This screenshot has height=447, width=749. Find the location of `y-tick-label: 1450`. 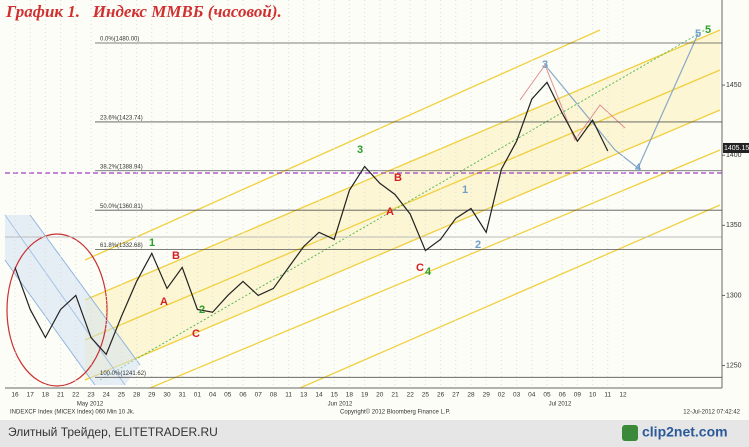

y-tick-label: 1450 is located at coordinates (734, 85).